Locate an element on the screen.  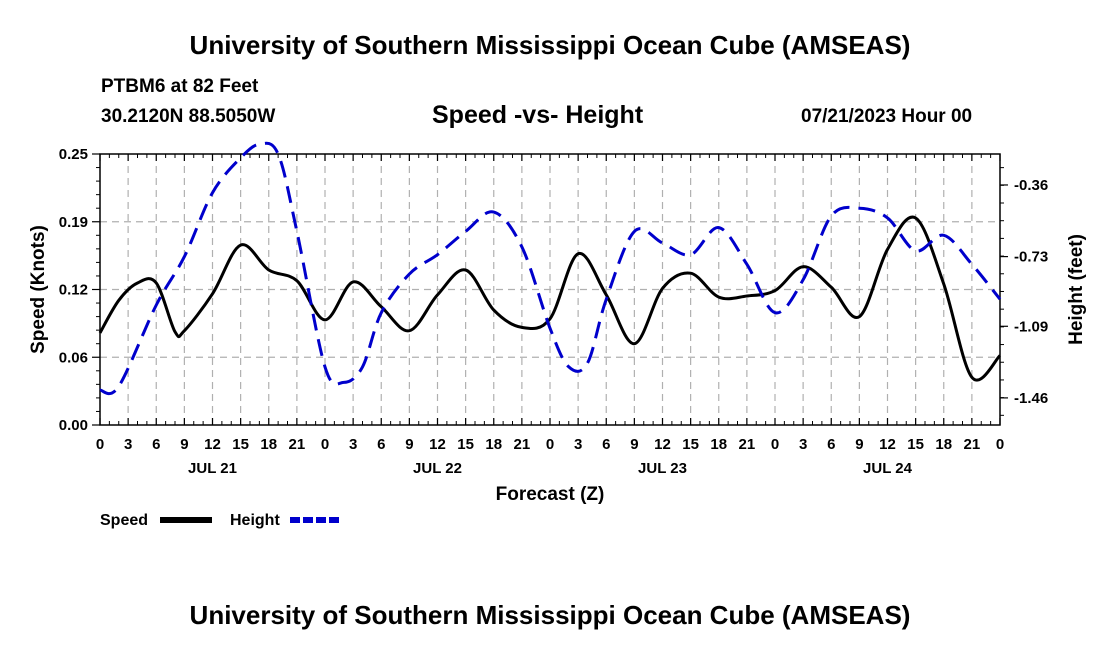
y2-tick-label: -1.09 is located at coordinates (1031, 326).